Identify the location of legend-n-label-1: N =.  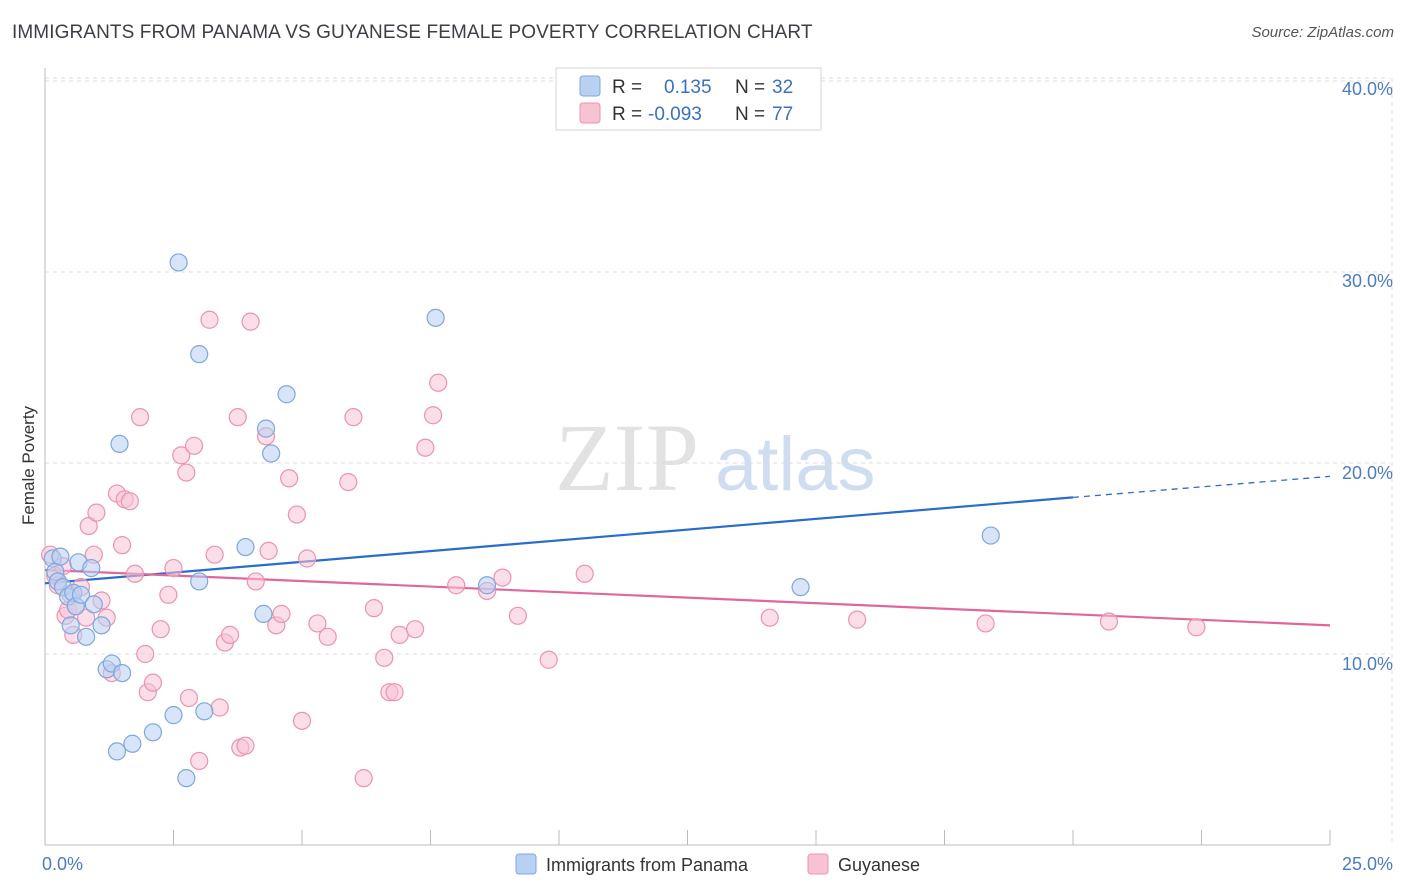
(750, 87).